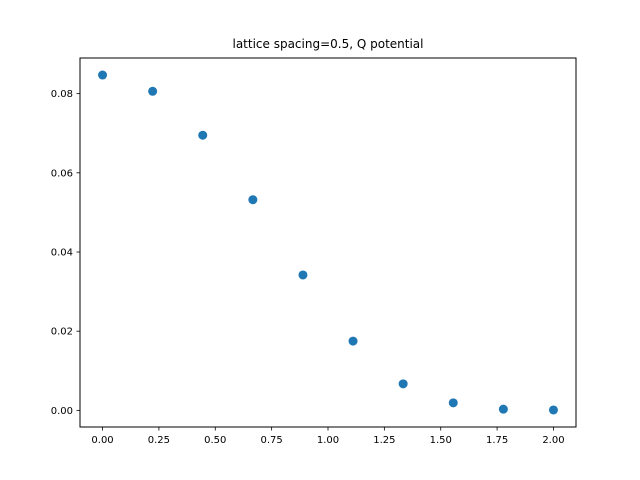 This screenshot has width=640, height=480. I want to click on x-axis: 0.00 0.25 0.50 0.75 1.00 1.25 1.50 1.75 2.00, so click(328, 436).